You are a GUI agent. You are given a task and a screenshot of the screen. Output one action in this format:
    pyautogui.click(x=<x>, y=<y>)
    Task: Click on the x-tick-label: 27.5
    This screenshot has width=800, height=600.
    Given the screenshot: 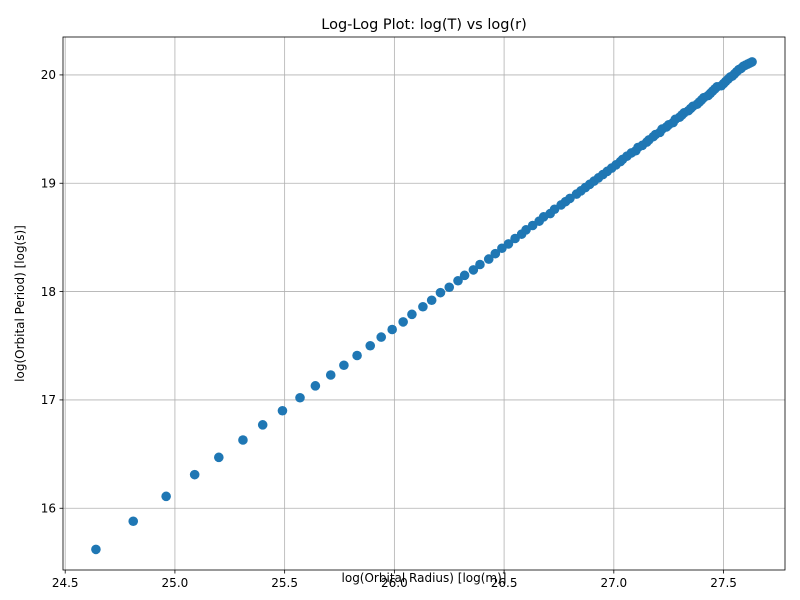 What is the action you would take?
    pyautogui.click(x=723, y=583)
    